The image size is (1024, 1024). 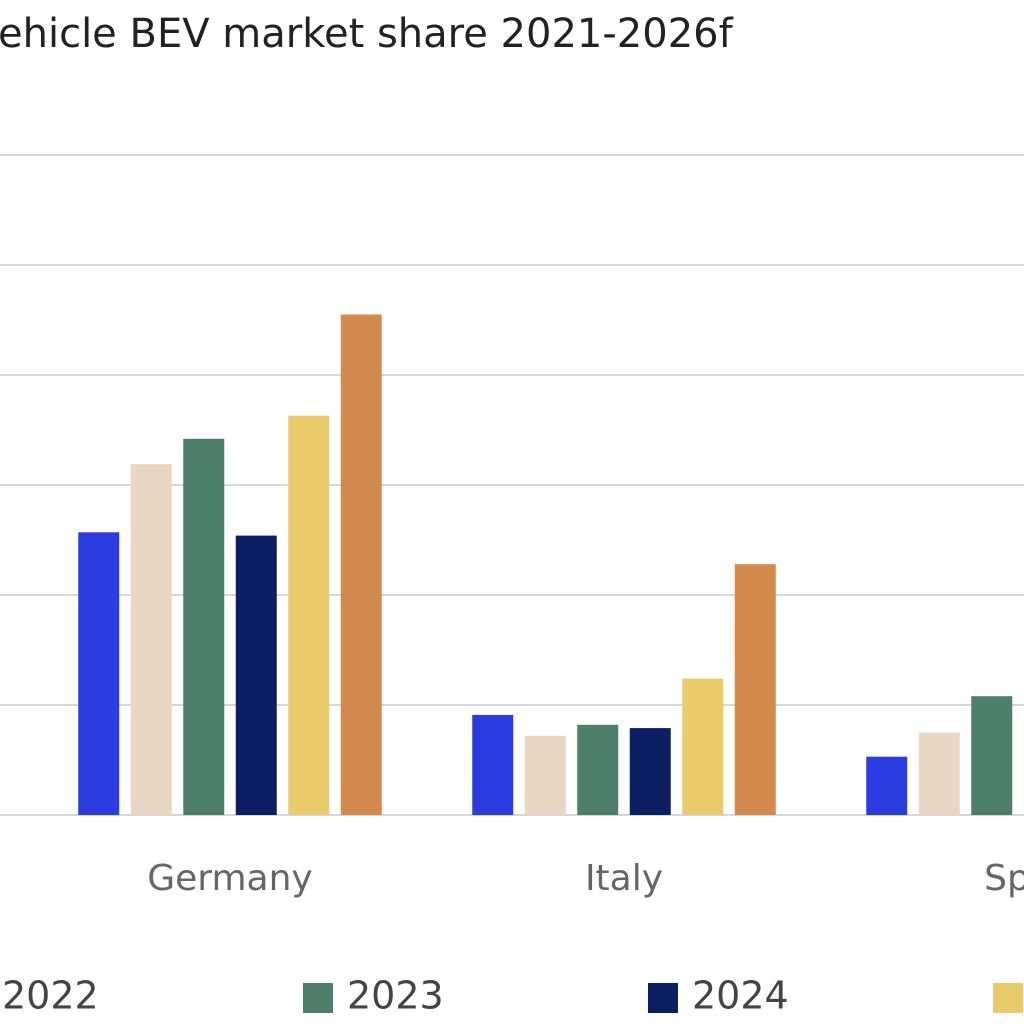 I want to click on legend-label: 2024, so click(x=740, y=996).